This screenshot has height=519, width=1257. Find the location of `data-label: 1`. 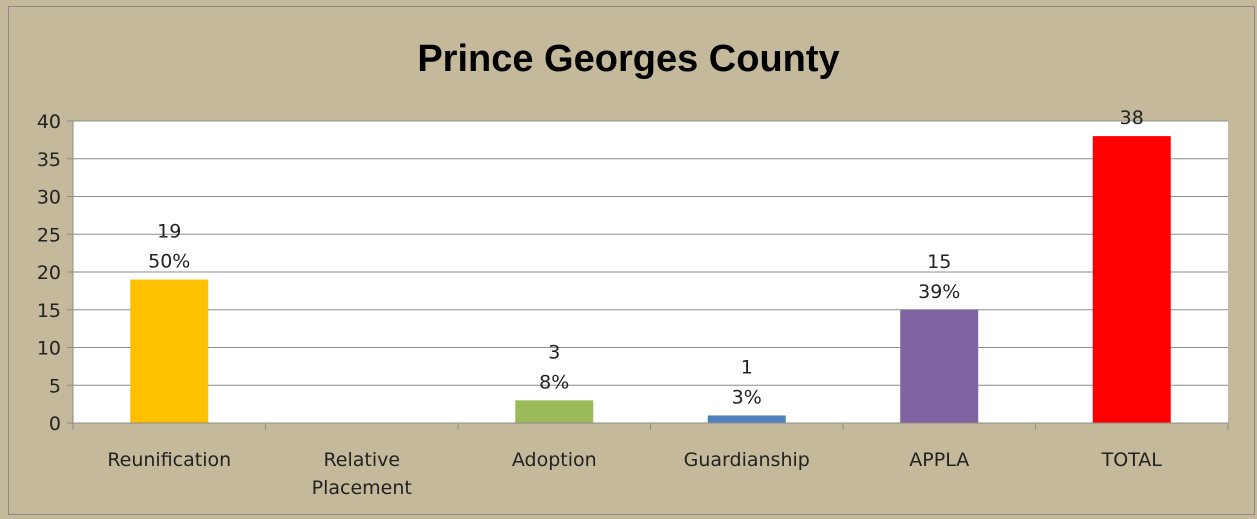

data-label: 1 is located at coordinates (747, 367).